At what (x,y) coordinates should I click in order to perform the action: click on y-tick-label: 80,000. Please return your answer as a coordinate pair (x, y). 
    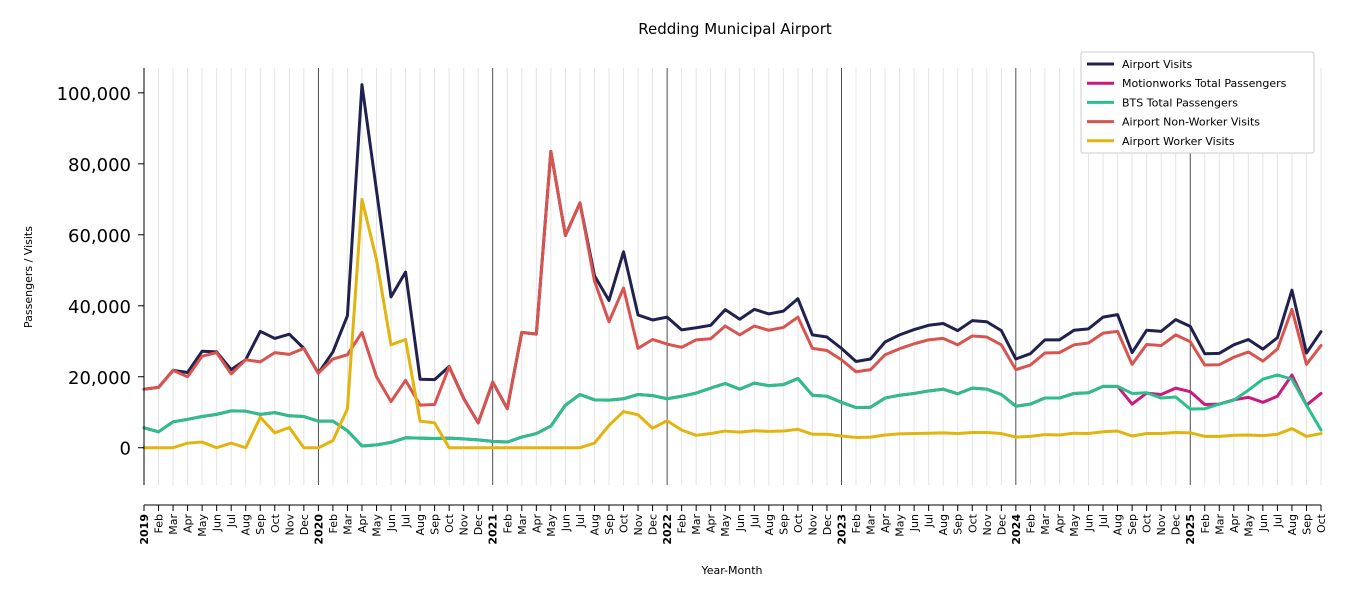
    Looking at the image, I should click on (99, 165).